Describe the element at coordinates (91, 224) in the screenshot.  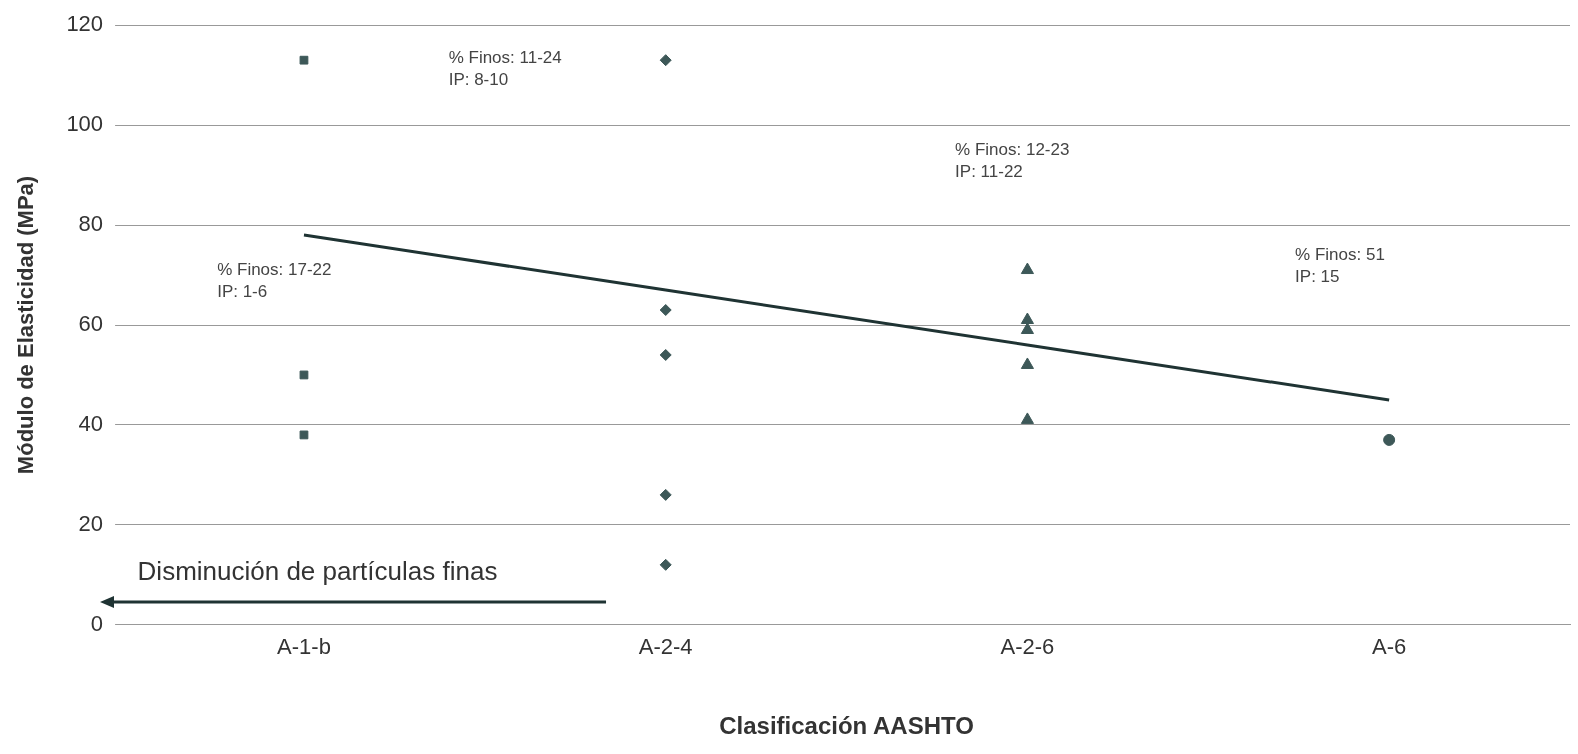
I see `y-tick-label: 80` at that location.